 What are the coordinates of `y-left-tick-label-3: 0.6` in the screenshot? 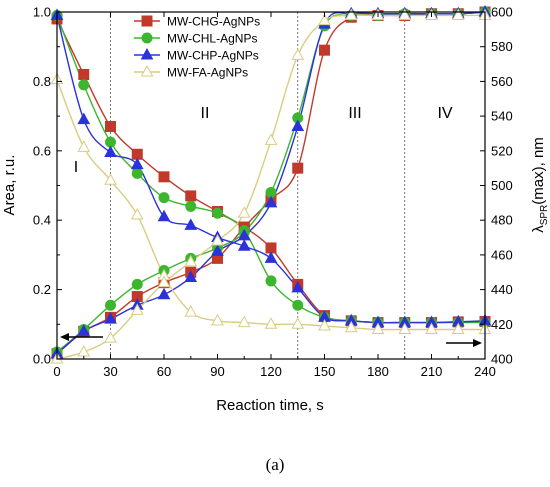 It's located at (42, 150).